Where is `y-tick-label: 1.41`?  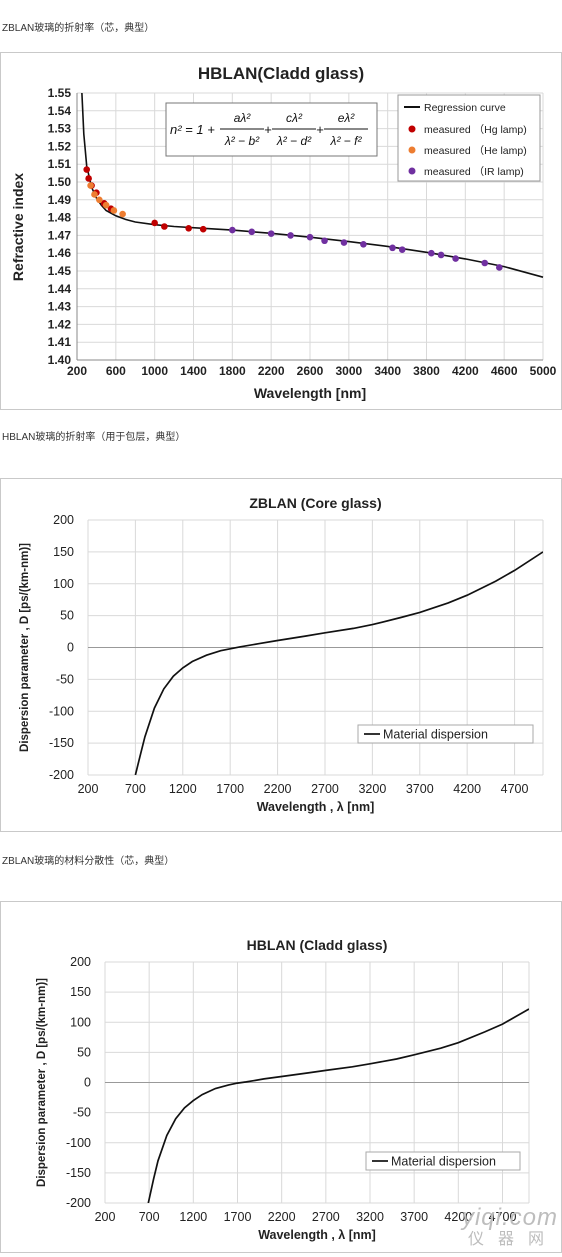 y-tick-label: 1.41 is located at coordinates (60, 342).